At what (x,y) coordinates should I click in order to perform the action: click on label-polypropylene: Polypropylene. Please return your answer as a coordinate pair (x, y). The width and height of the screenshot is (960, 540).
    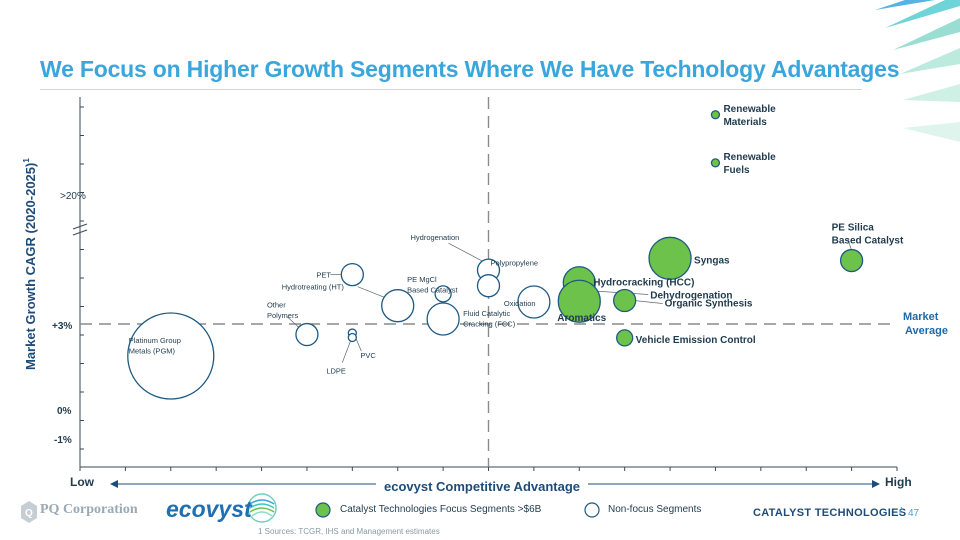
    Looking at the image, I should click on (515, 263).